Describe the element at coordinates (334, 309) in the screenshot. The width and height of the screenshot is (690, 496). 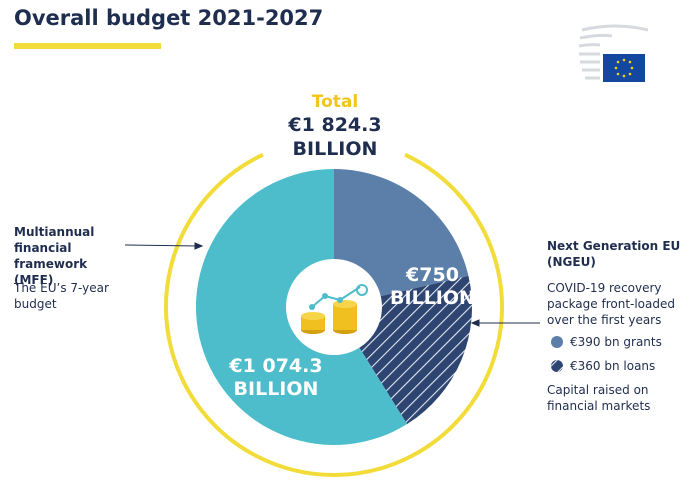
I see `coins-icon` at that location.